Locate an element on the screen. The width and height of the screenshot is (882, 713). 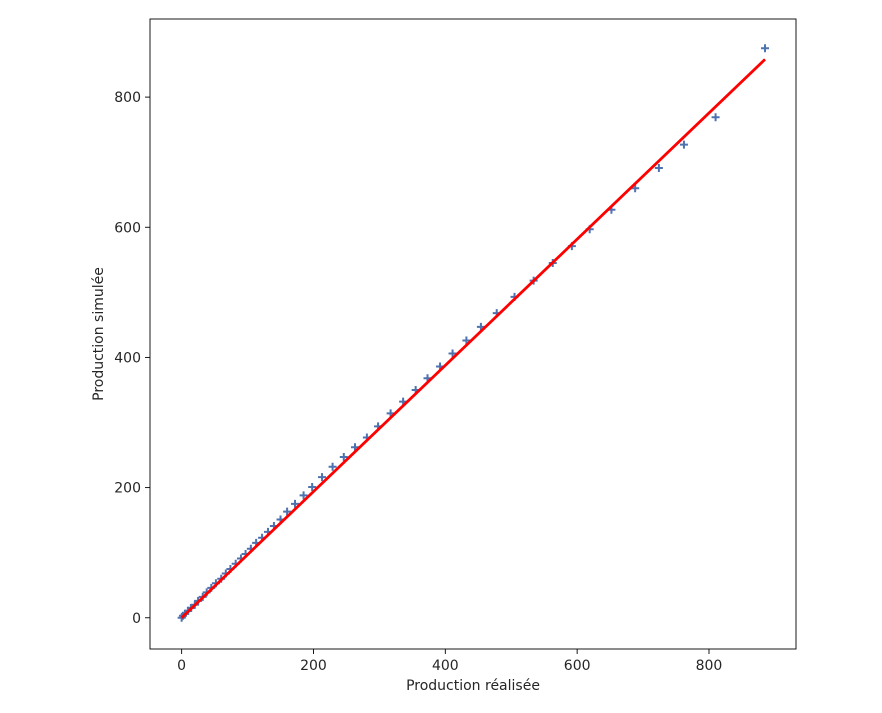
x-tick-label: 400 is located at coordinates (445, 666).